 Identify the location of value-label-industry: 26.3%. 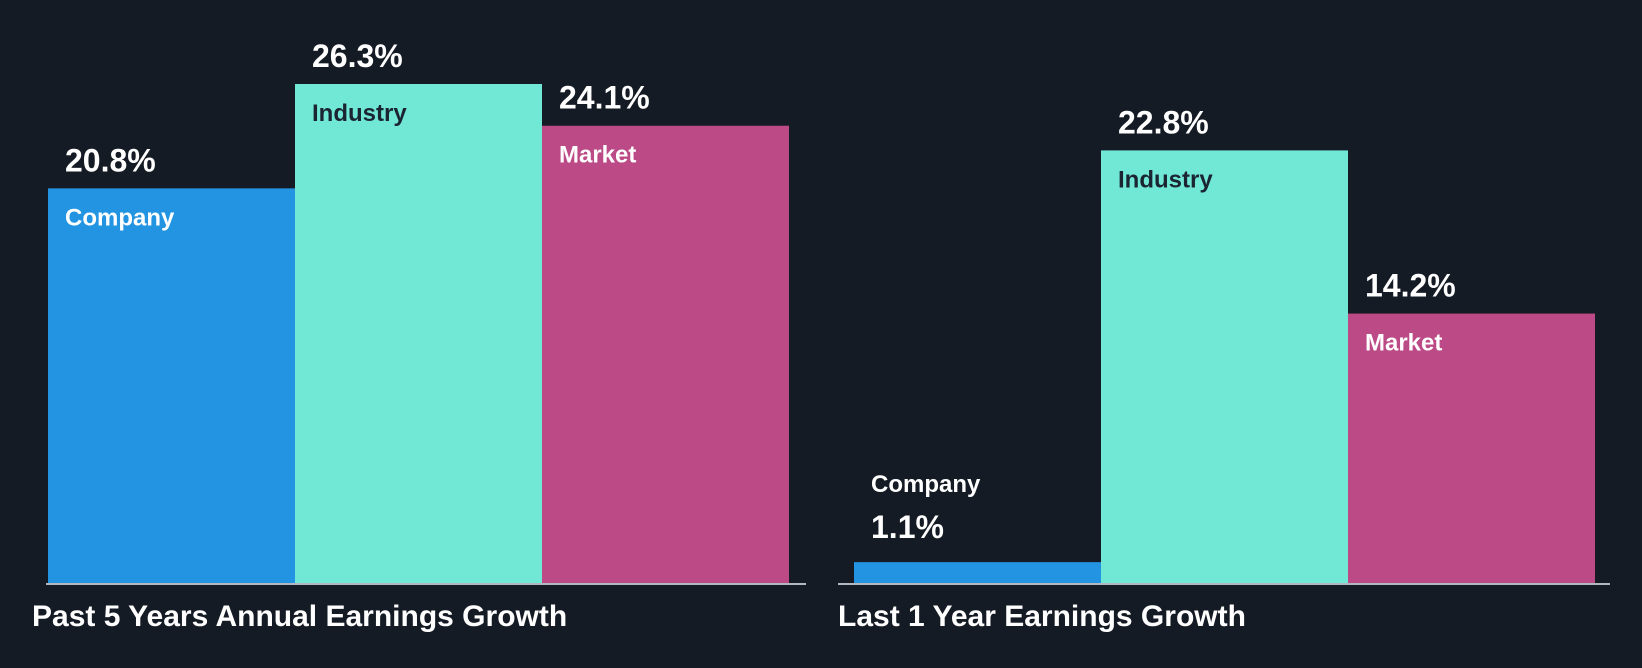
(357, 56).